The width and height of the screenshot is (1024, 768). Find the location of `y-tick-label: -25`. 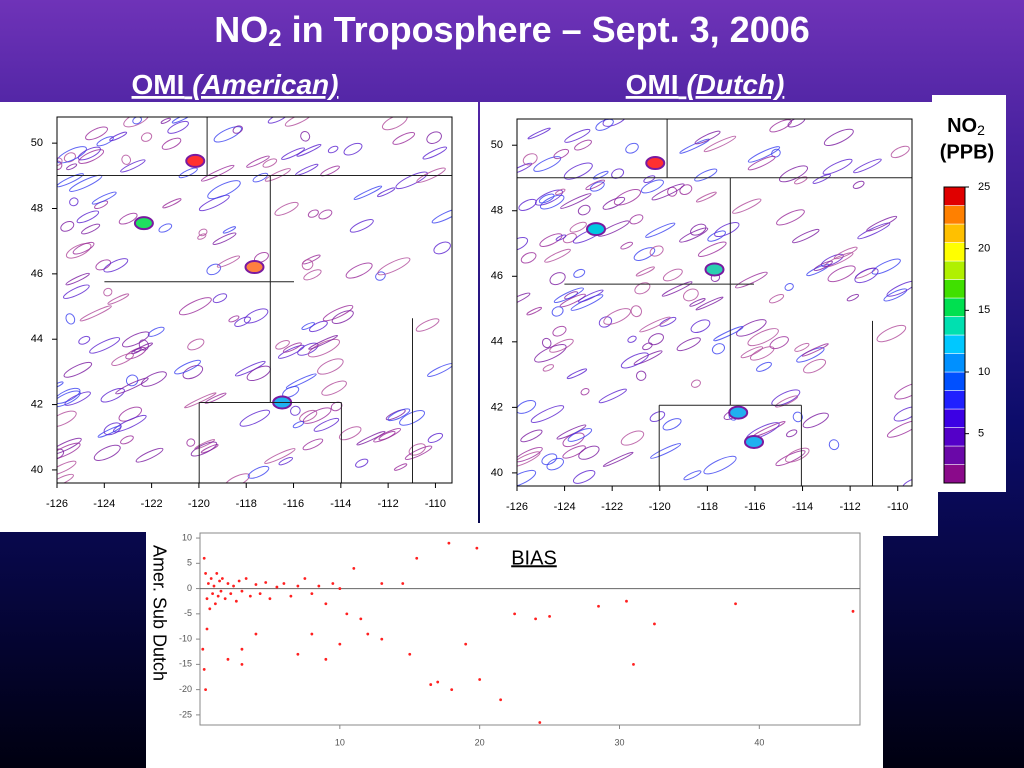

y-tick-label: -25 is located at coordinates (185, 714).